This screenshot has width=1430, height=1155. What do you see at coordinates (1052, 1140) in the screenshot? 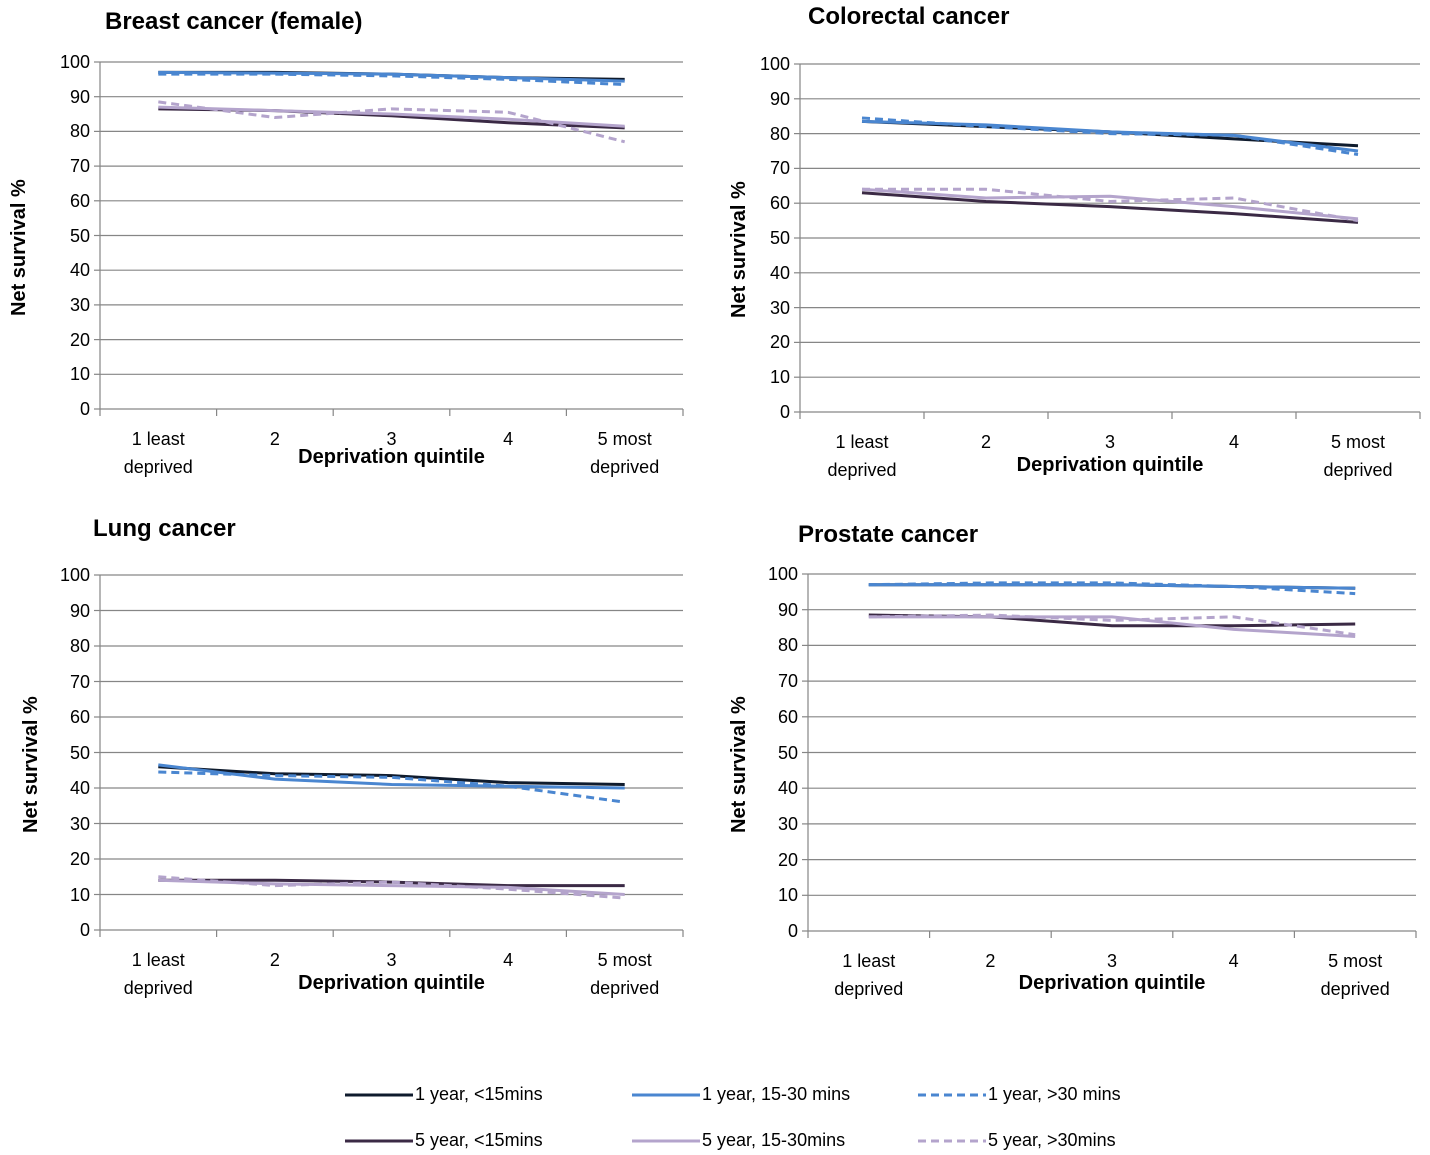
I see `legend-label: 5 year, >30mins` at bounding box center [1052, 1140].